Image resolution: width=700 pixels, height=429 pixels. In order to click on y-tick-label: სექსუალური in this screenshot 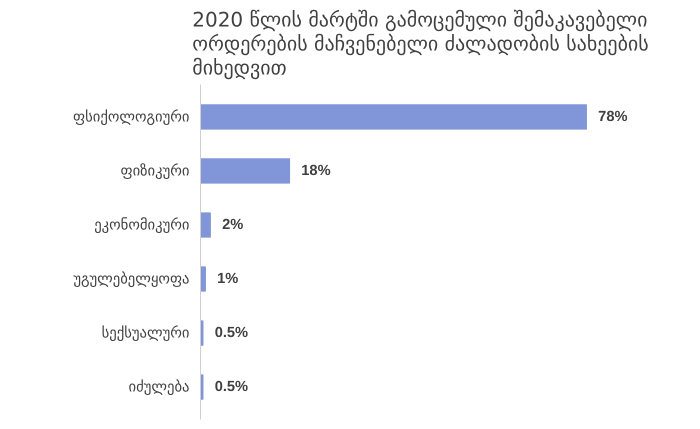, I will do `click(146, 333)`.